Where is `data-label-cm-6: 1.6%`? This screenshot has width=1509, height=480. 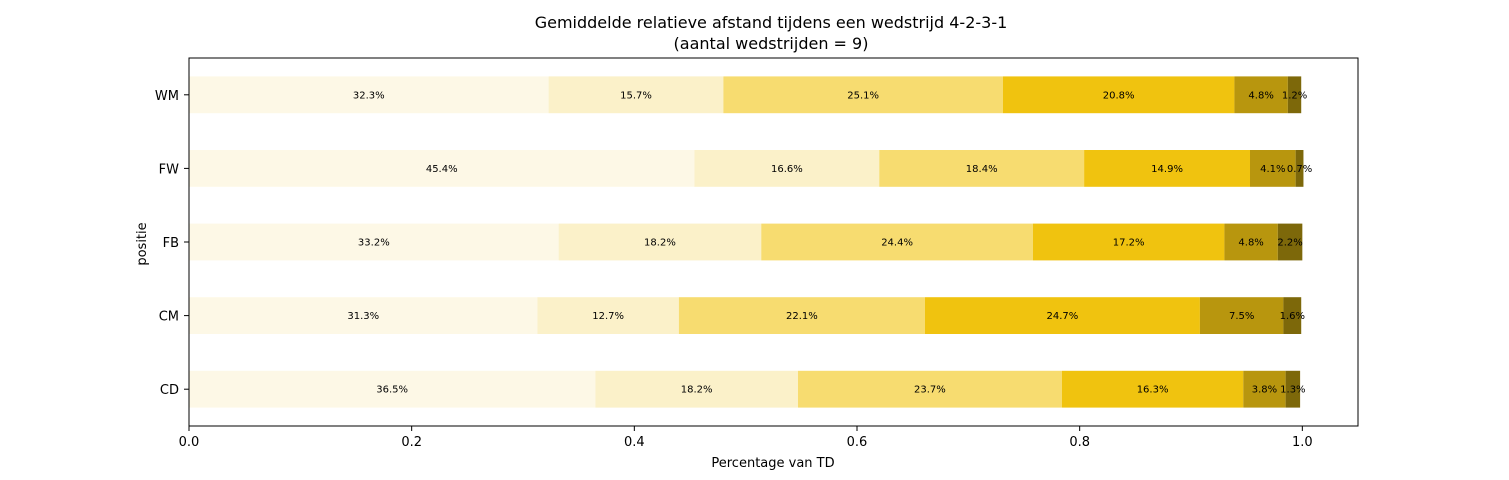 data-label-cm-6: 1.6% is located at coordinates (1292, 316).